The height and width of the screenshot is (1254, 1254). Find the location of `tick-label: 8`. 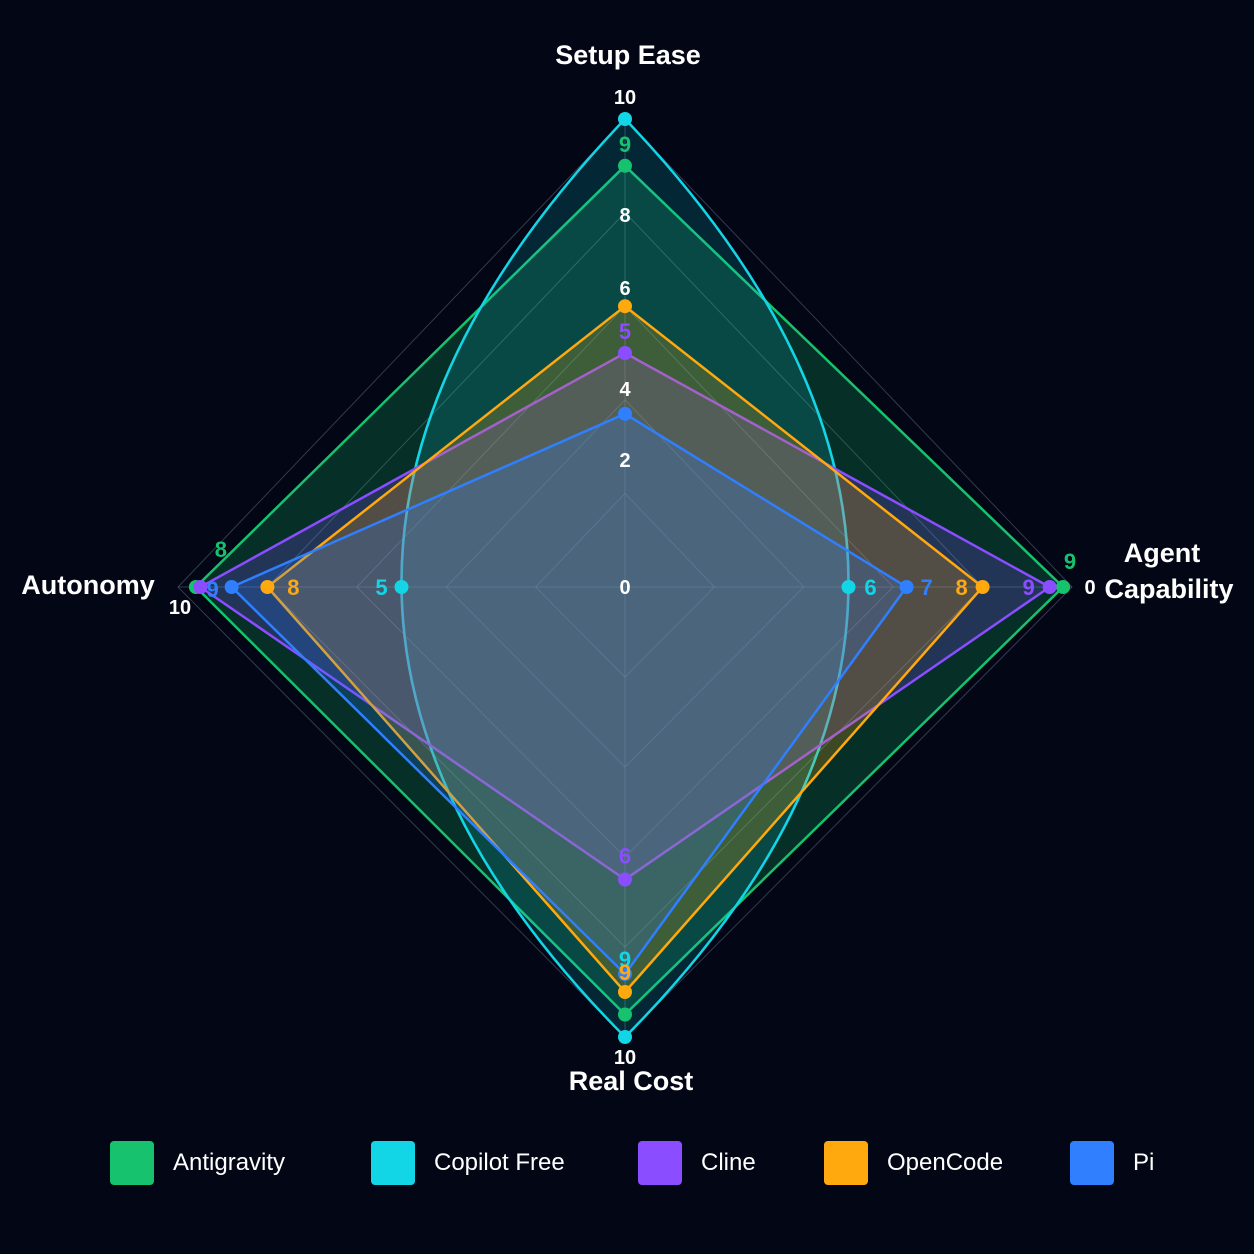

tick-label: 8 is located at coordinates (624, 216).